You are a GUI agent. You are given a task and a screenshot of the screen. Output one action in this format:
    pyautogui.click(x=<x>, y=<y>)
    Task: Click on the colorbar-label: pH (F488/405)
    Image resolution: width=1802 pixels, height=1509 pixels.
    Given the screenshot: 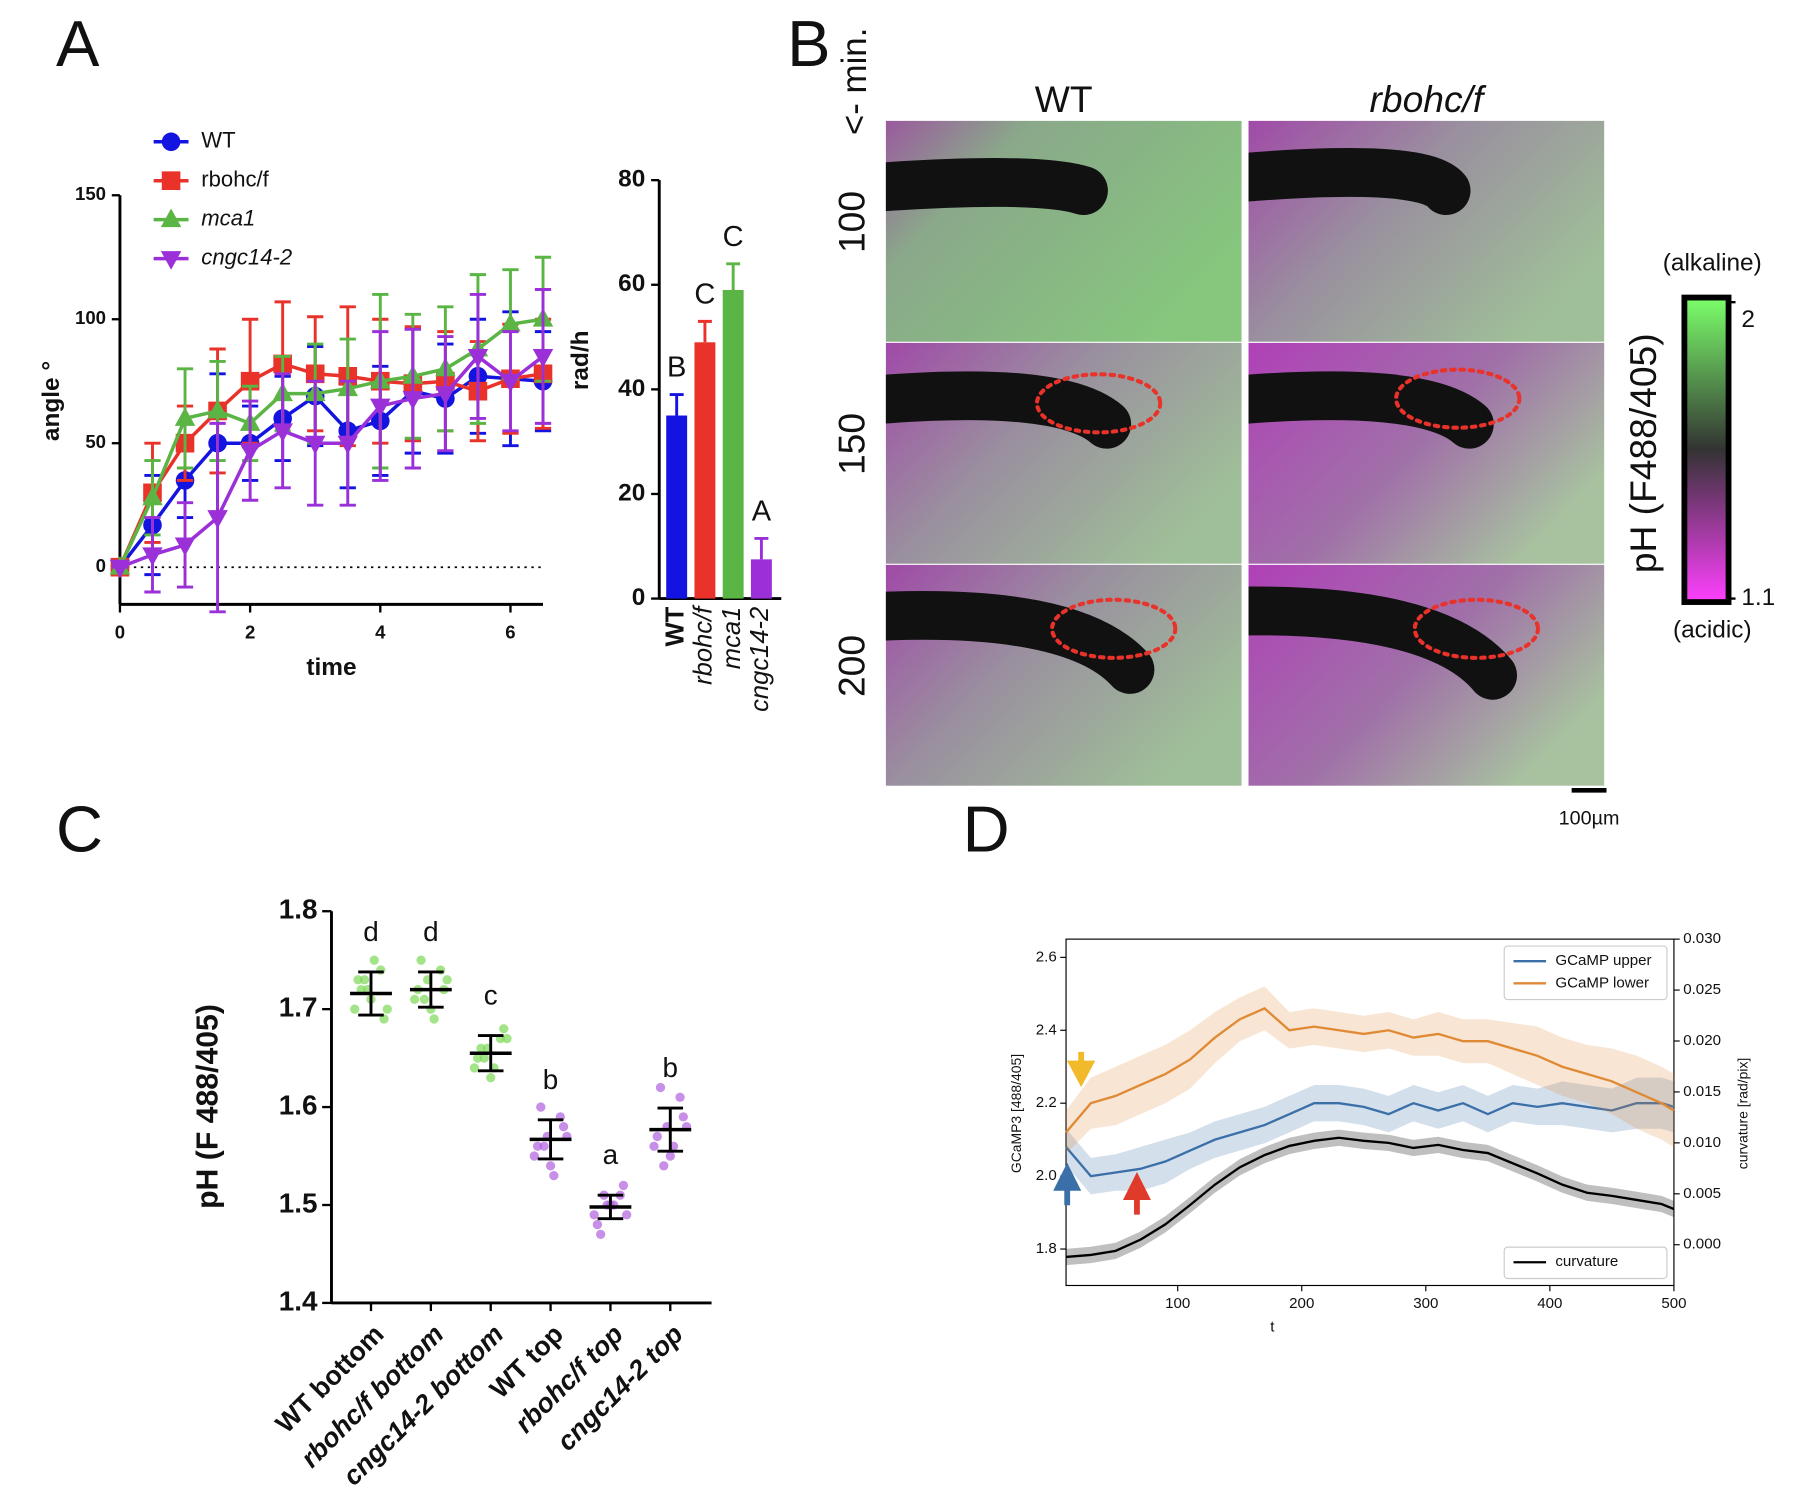 What is the action you would take?
    pyautogui.click(x=1643, y=453)
    